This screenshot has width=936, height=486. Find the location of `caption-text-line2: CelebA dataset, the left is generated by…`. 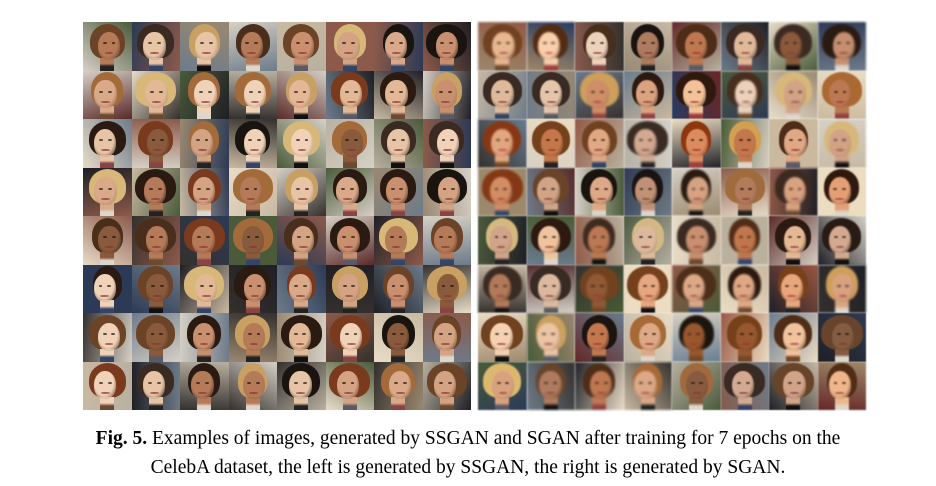

caption-text-line2: CelebA dataset, the left is generated by… is located at coordinates (468, 467).